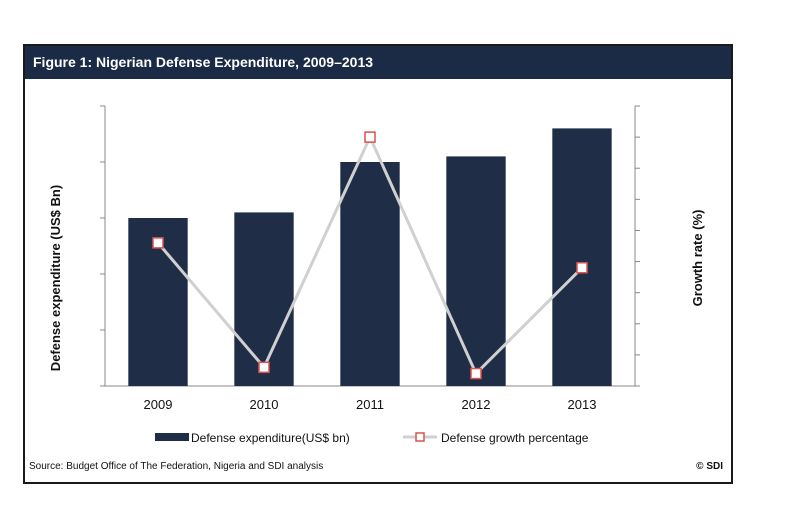 The height and width of the screenshot is (509, 800). Describe the element at coordinates (476, 404) in the screenshot. I see `x-tick-label-2012: 2012` at that location.